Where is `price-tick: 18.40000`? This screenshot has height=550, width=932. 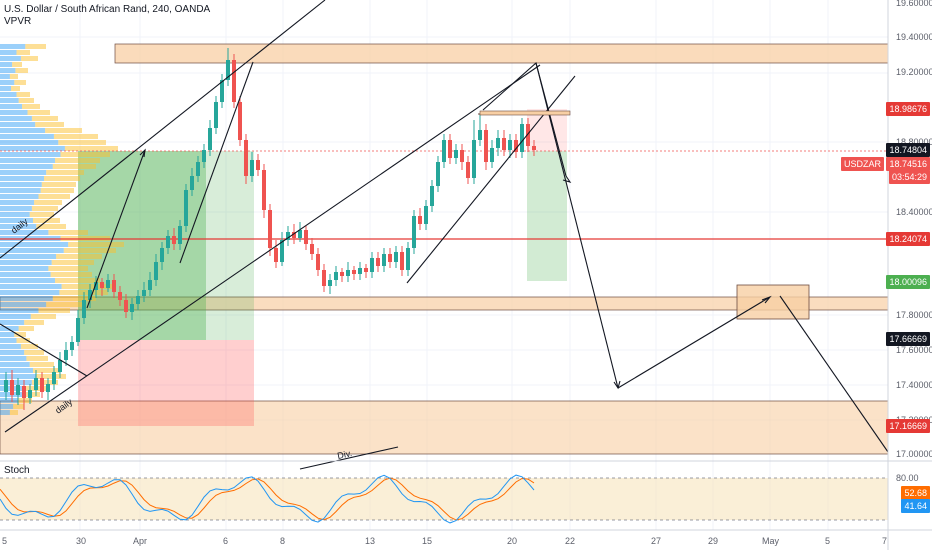 price-tick: 18.40000 is located at coordinates (914, 212).